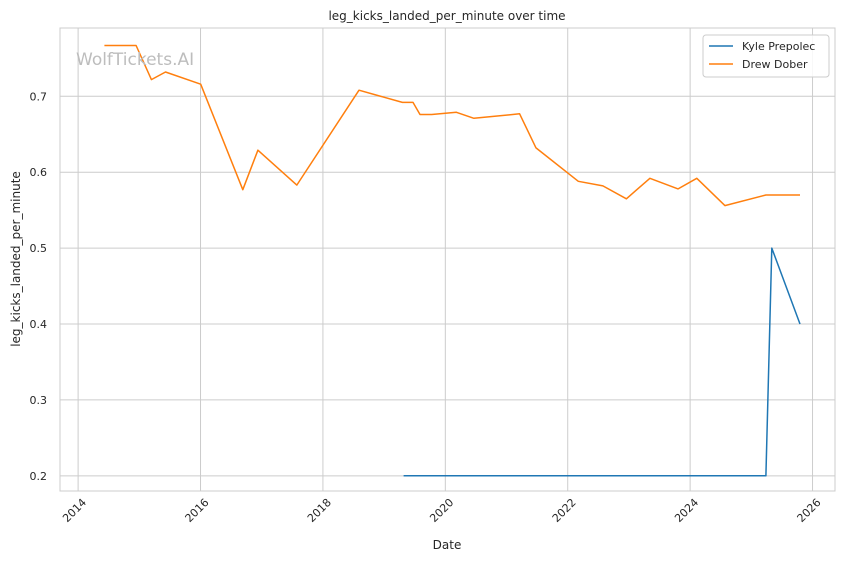 The image size is (844, 561). Describe the element at coordinates (778, 46) in the screenshot. I see `legend-label-kyle-prepolec: Kyle Prepolec` at that location.